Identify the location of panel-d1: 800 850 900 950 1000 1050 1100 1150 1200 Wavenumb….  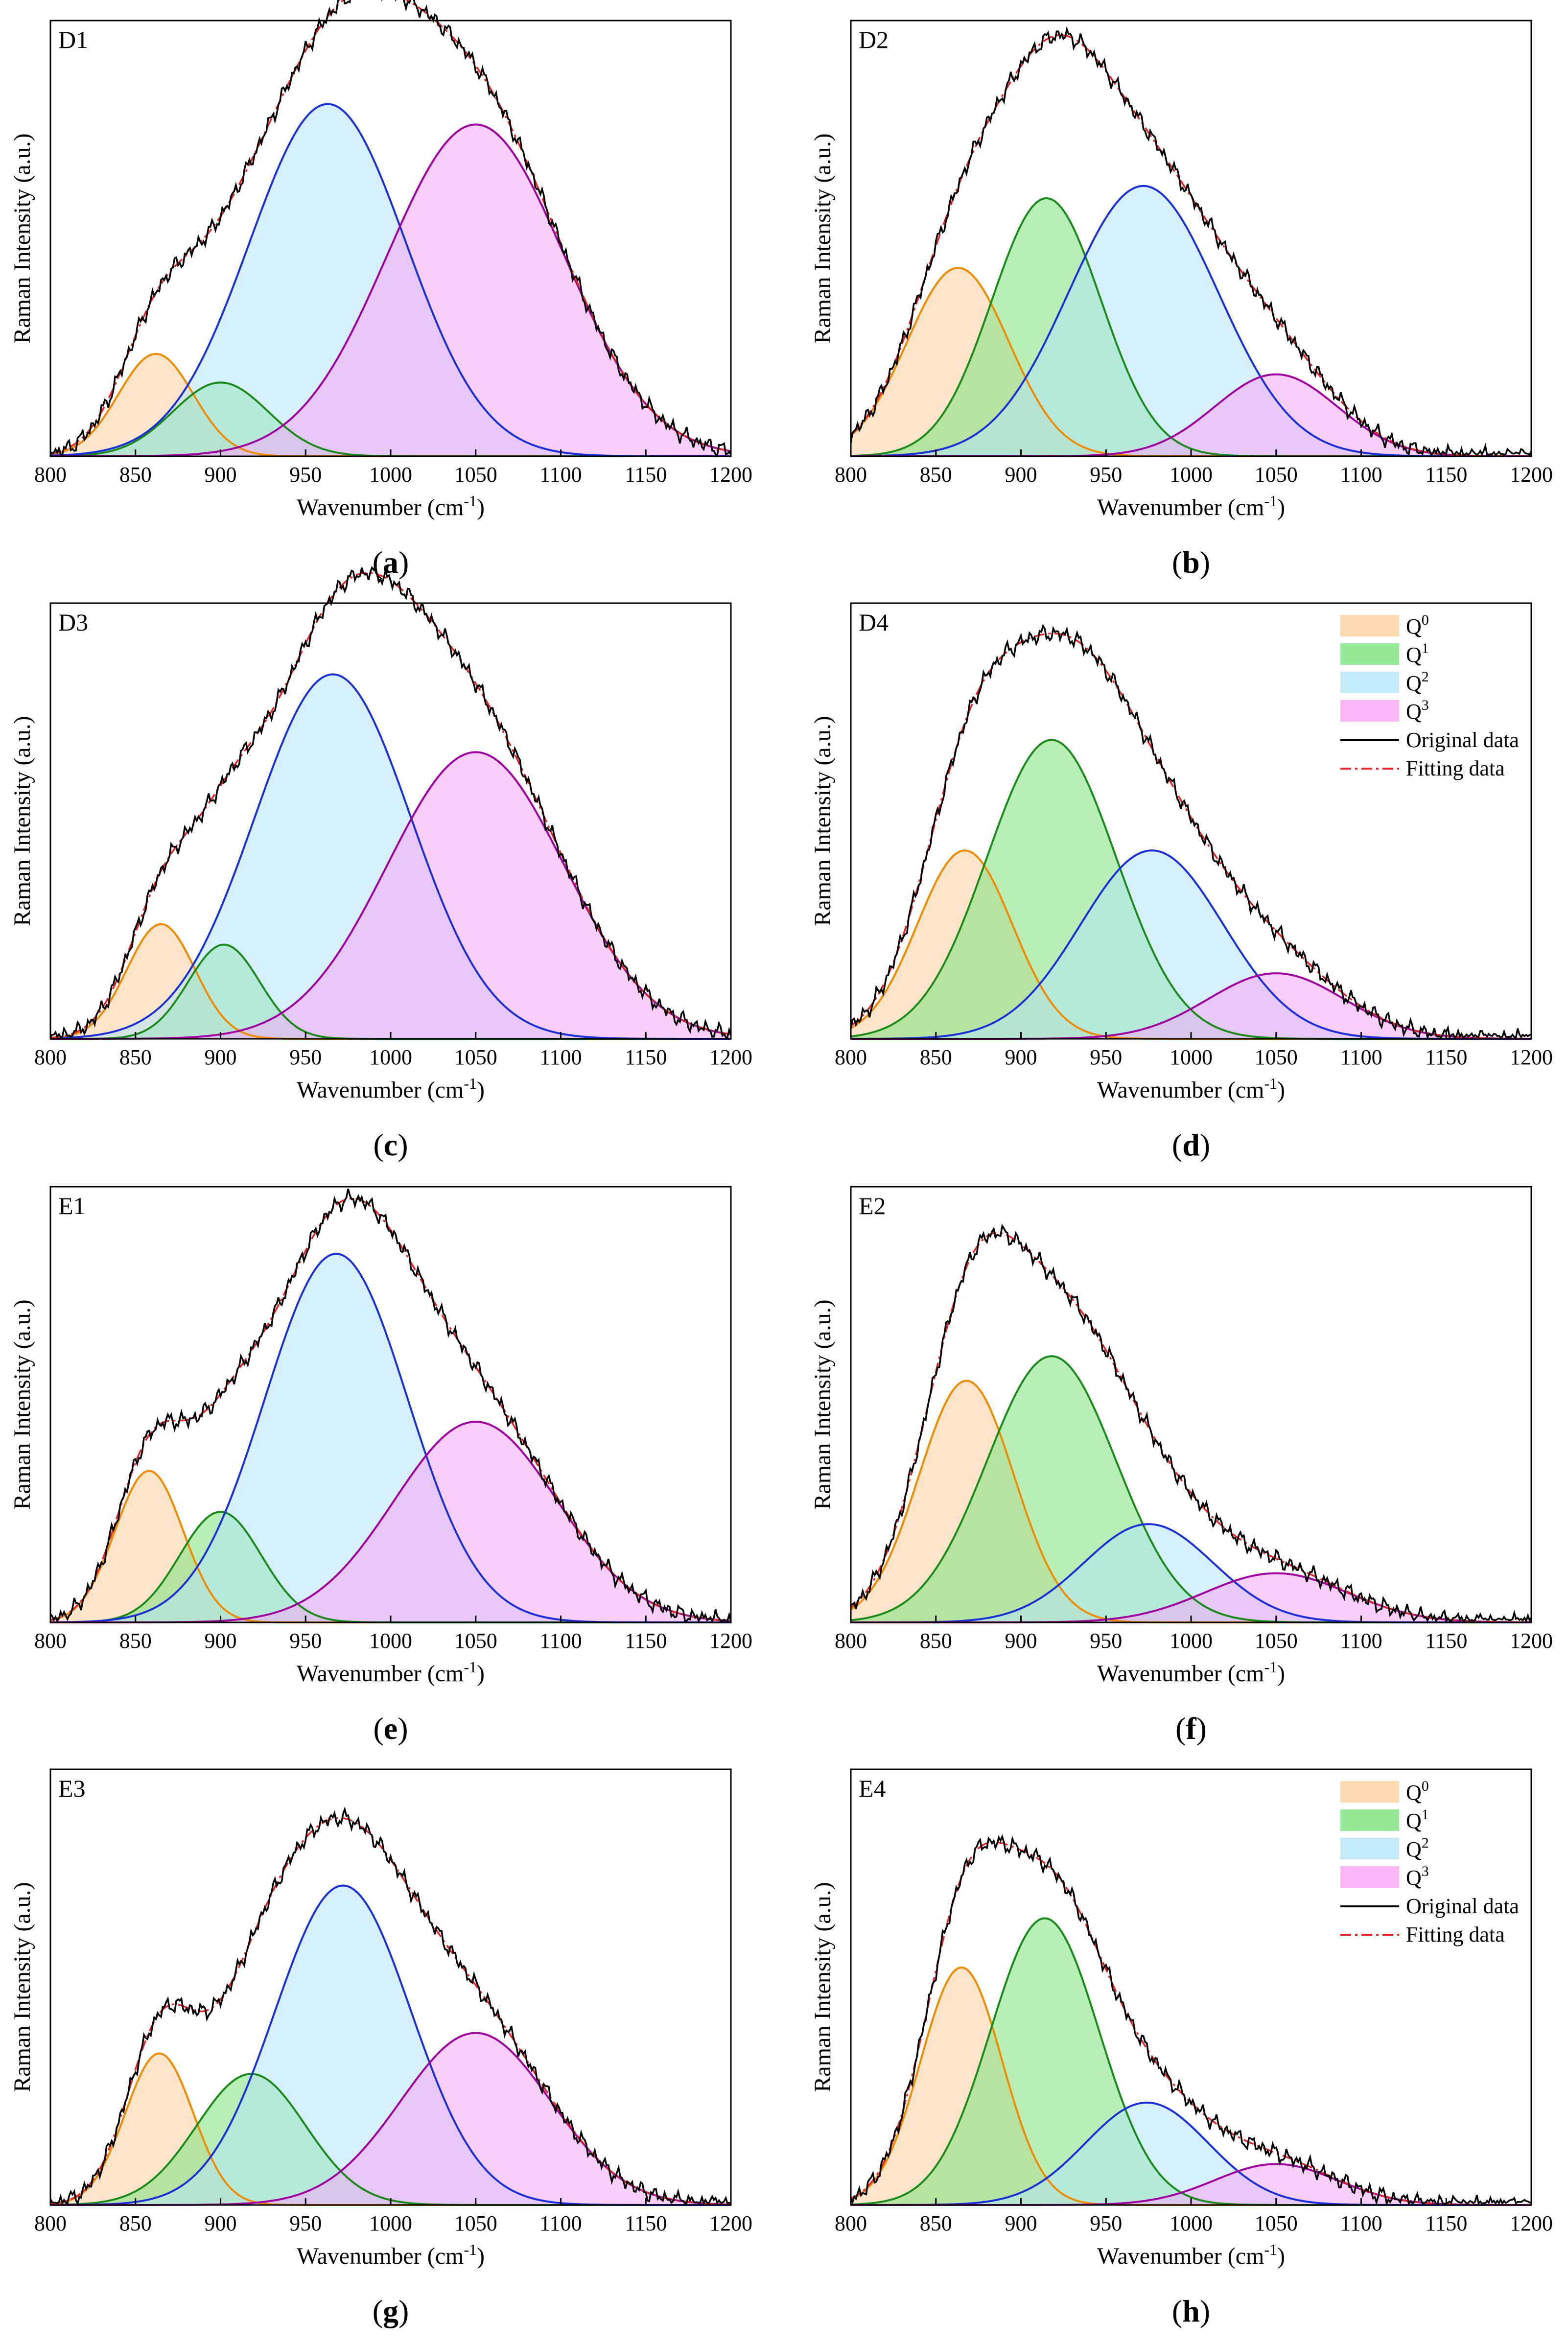
(380, 290).